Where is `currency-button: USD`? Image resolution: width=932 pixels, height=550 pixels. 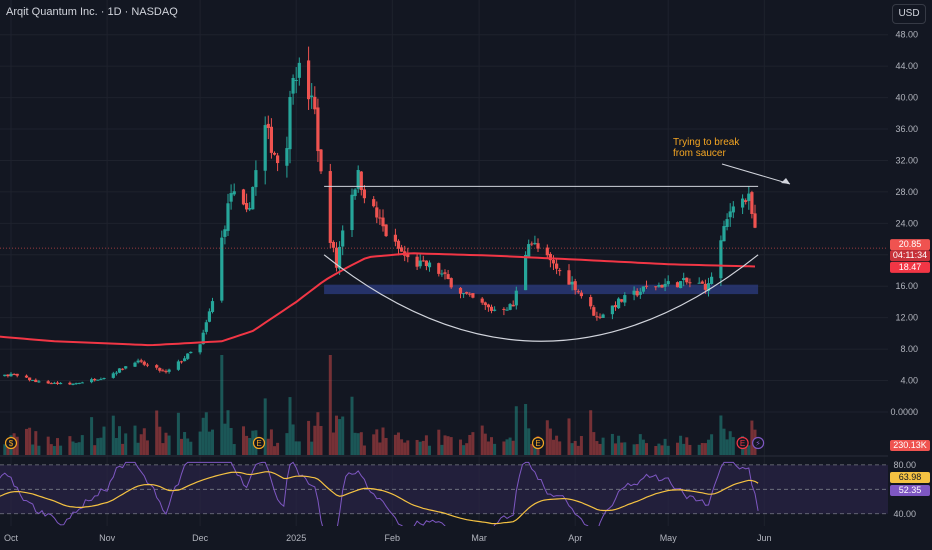 currency-button: USD is located at coordinates (909, 14).